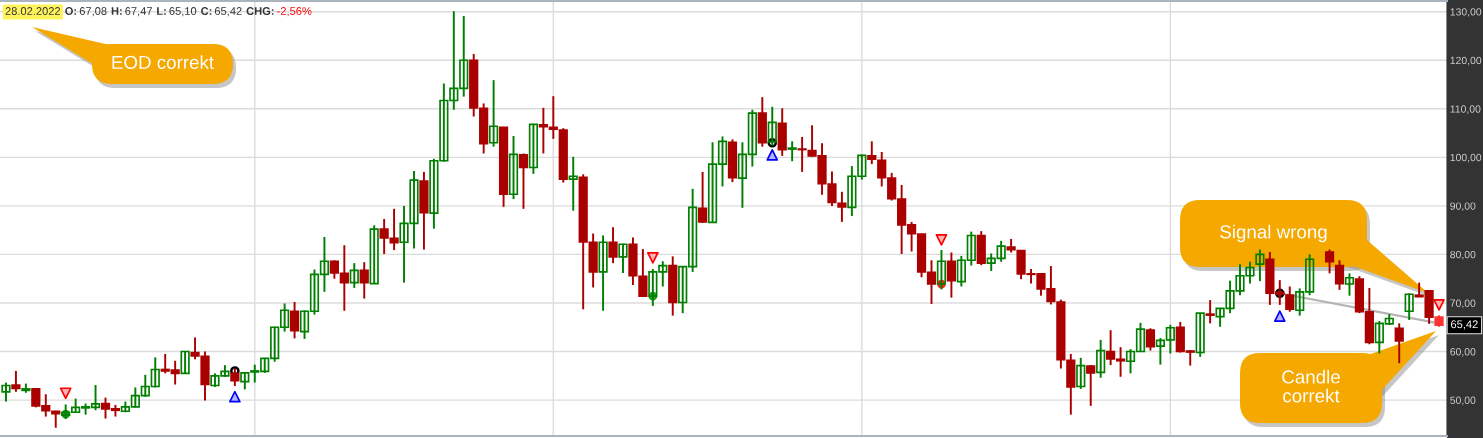 Image resolution: width=1483 pixels, height=438 pixels. Describe the element at coordinates (1463, 401) in the screenshot. I see `y-tick-label: 50,00` at that location.